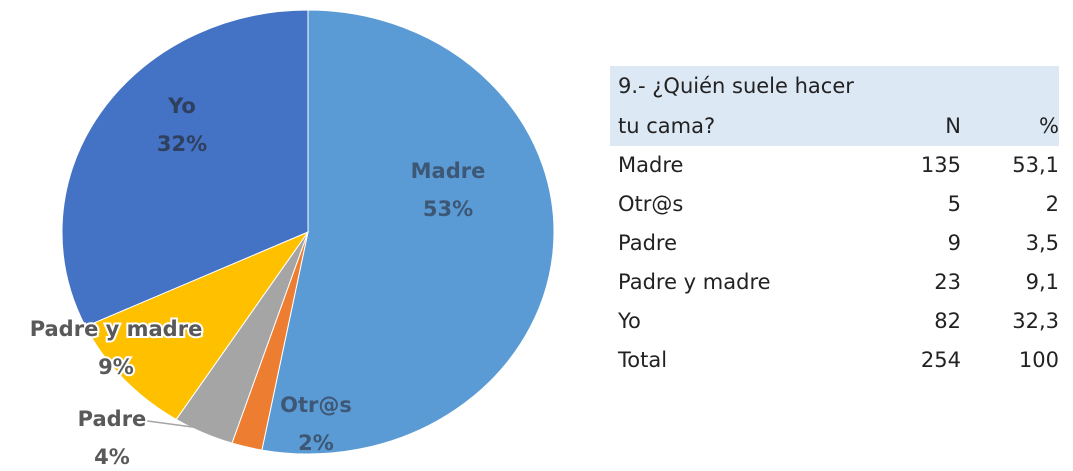 This screenshot has width=1073, height=471. I want to click on table-cell: 2, so click(1052, 204).